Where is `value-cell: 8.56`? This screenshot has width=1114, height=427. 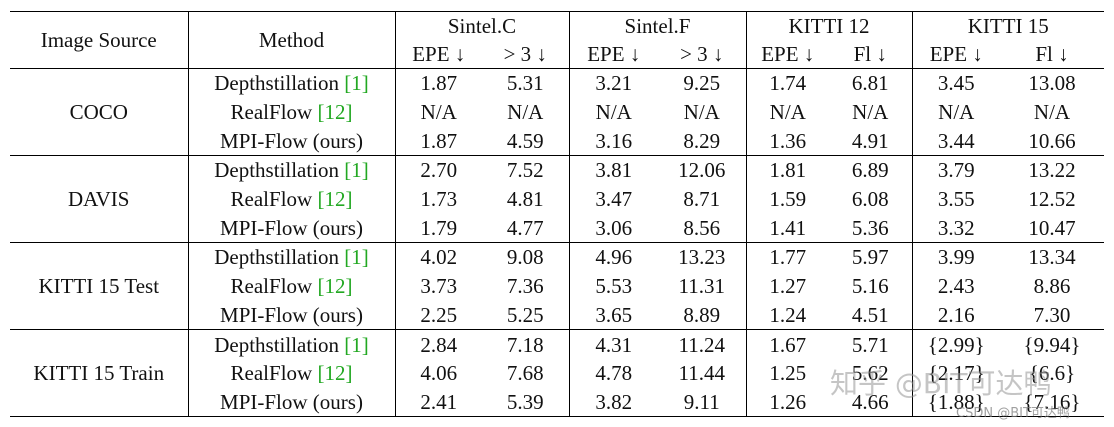
value-cell: 8.56 is located at coordinates (702, 228).